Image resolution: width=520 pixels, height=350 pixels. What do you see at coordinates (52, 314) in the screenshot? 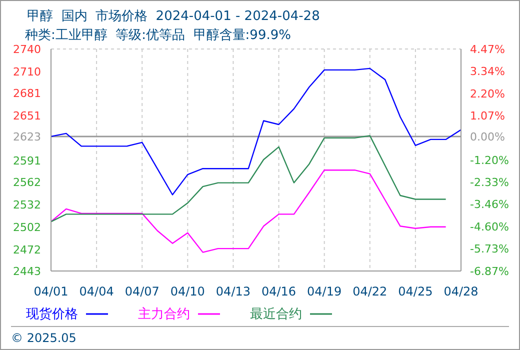
I see `legend-label: 现货价格` at bounding box center [52, 314].